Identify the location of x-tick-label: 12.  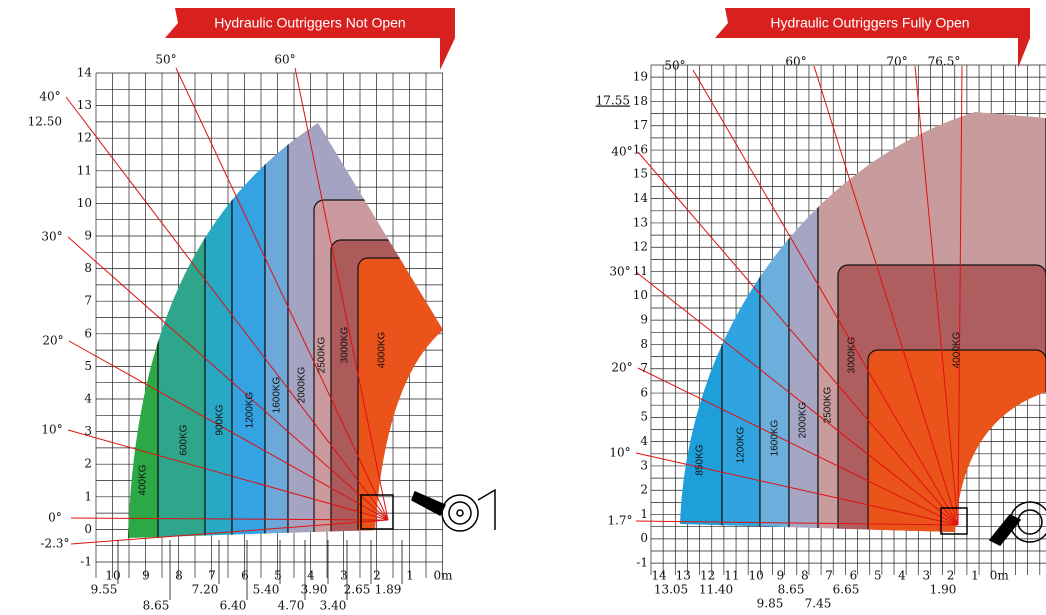
(707, 576).